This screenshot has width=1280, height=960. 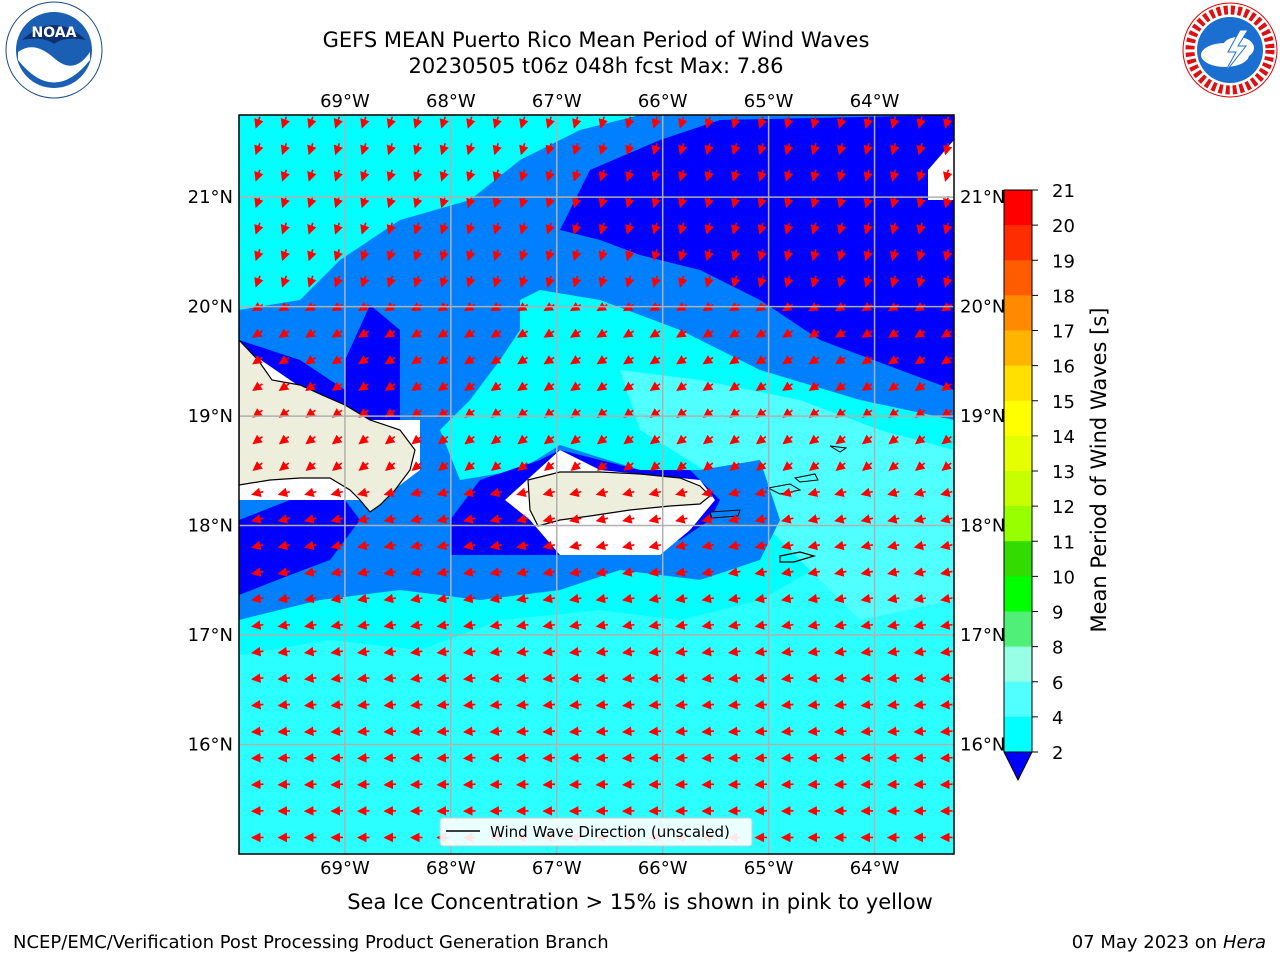 I want to click on lat-label-right: 17°N, so click(x=982, y=635).